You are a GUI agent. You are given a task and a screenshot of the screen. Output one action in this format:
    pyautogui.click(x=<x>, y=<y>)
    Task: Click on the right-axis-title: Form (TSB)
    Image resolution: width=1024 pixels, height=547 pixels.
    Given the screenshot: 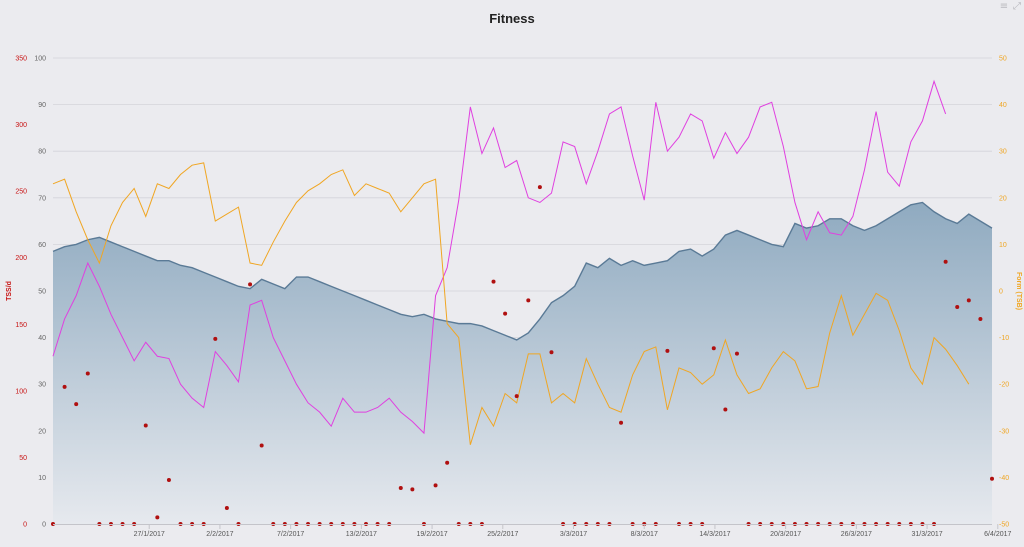 What is the action you would take?
    pyautogui.click(x=1018, y=291)
    